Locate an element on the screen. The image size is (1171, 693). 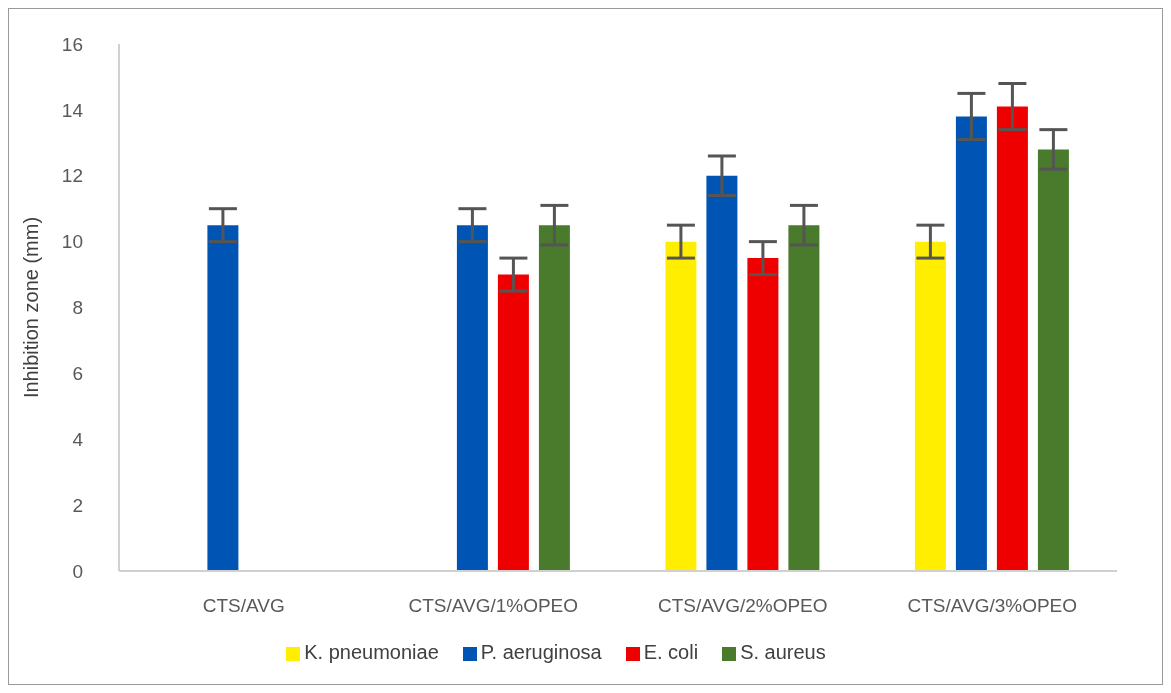
y-axis-title: Inhibition zone (mm) is located at coordinates (31, 307).